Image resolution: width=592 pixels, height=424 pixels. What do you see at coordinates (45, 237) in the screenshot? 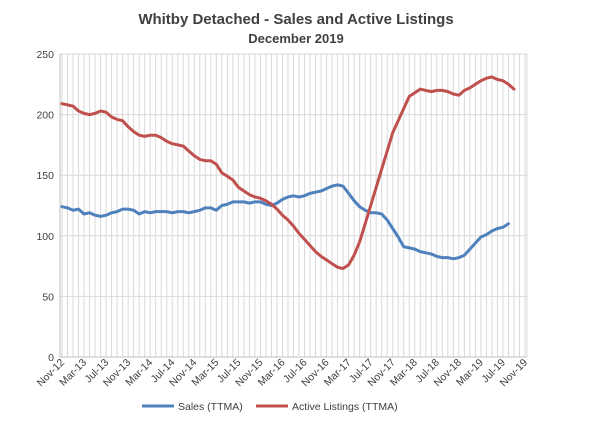
I see `y-tick-label: 100` at bounding box center [45, 237].